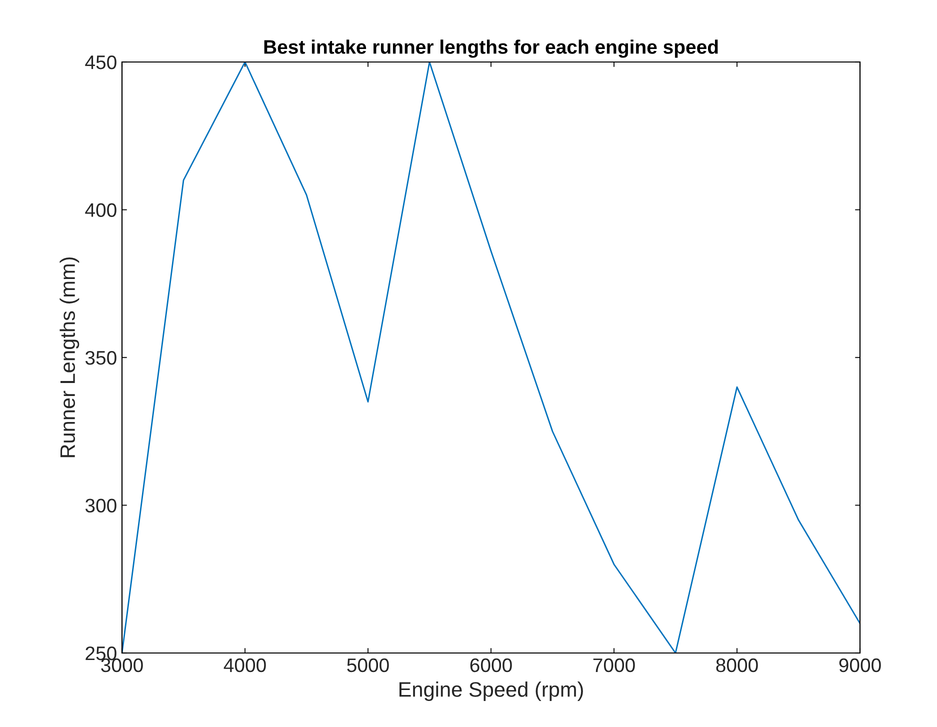 The width and height of the screenshot is (937, 727). What do you see at coordinates (737, 665) in the screenshot?
I see `x-tick-label: 8000` at bounding box center [737, 665].